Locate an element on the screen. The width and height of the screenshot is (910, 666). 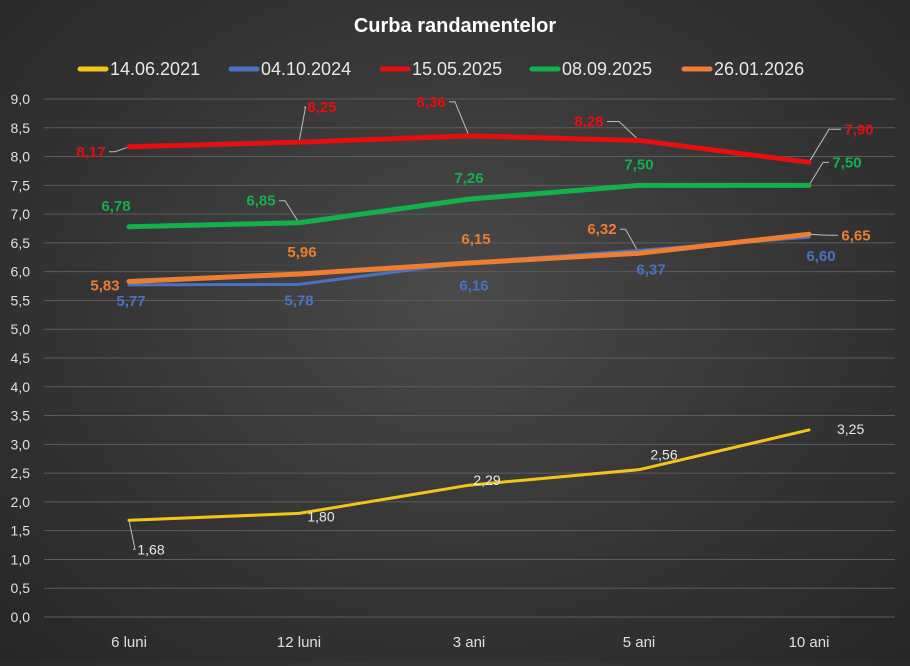
chart-title: Curba randamentelor is located at coordinates (455, 26).